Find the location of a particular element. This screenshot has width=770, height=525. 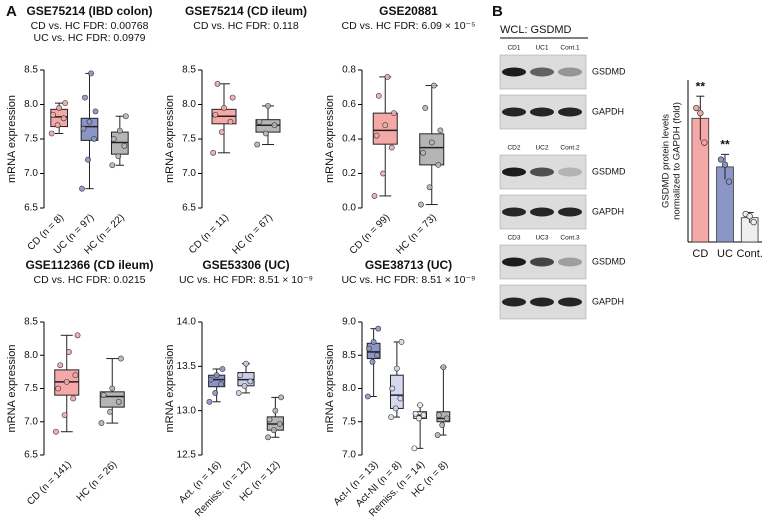

chart-title: GSE53306 (UC) is located at coordinates (245, 265).